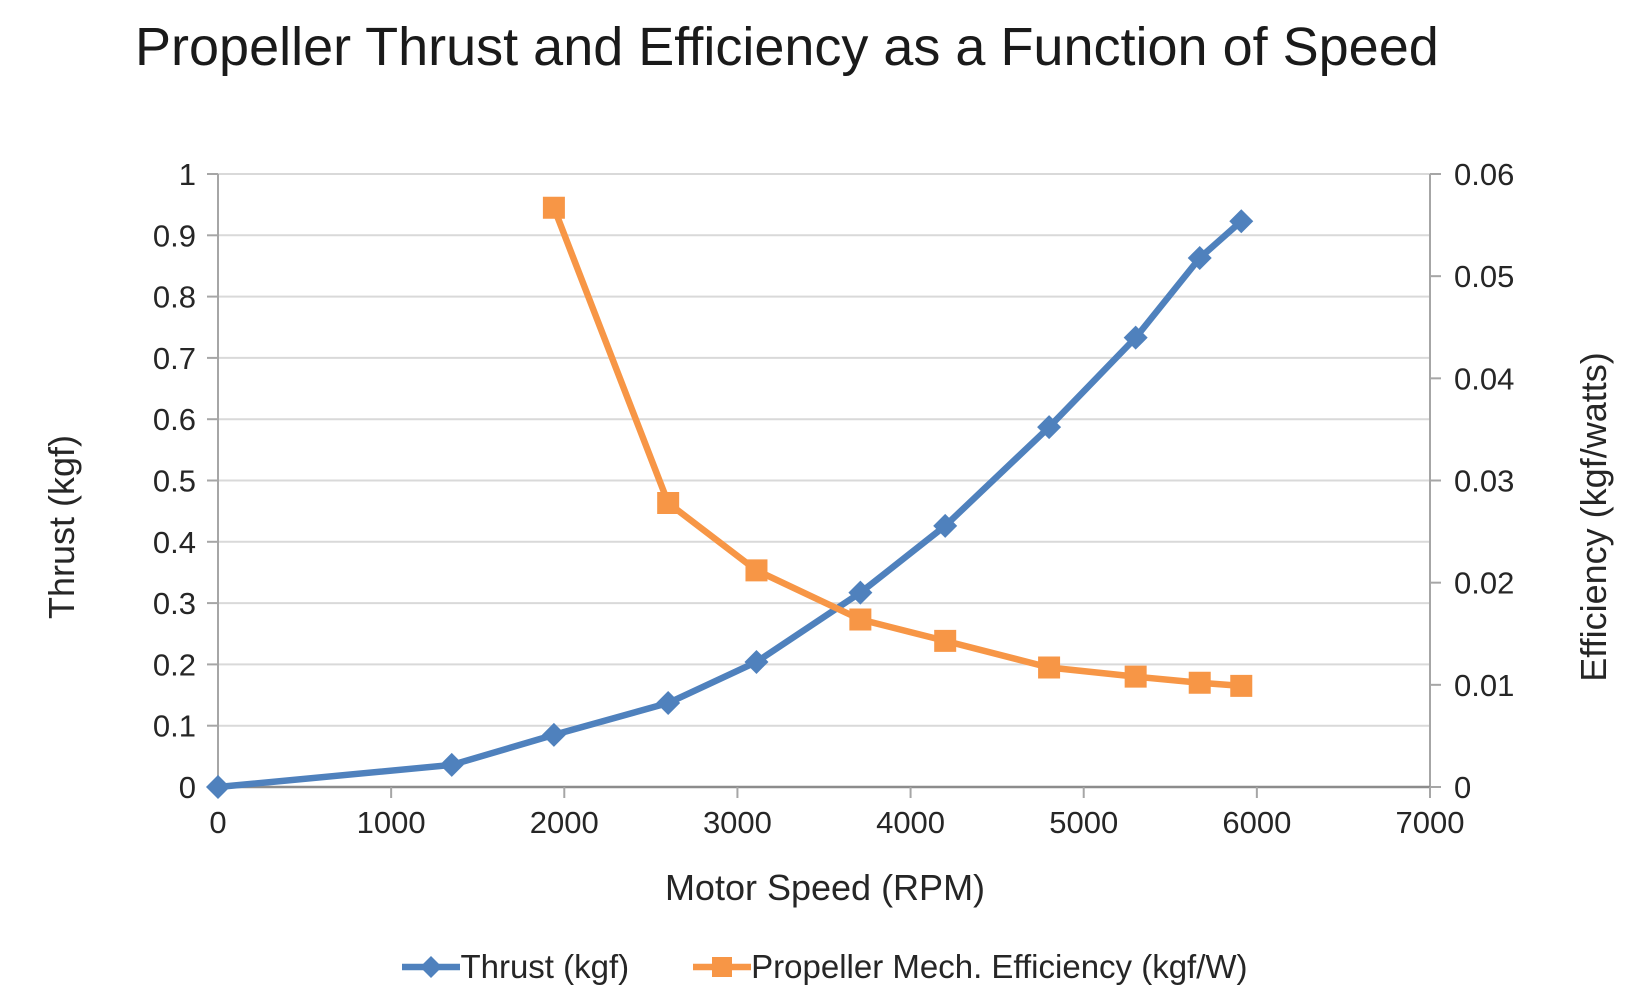  I want to click on y-tick-label-left: 0.9, so click(174, 235).